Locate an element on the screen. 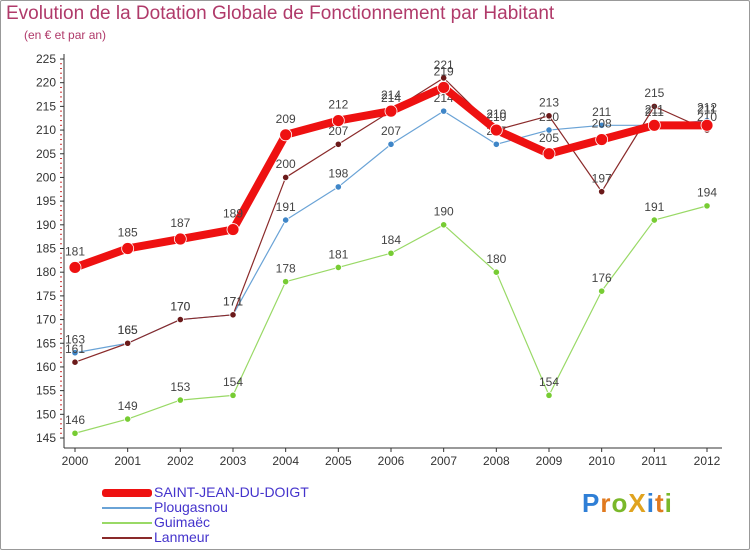 Image resolution: width=750 pixels, height=550 pixels. data-label: 184 is located at coordinates (391, 240).